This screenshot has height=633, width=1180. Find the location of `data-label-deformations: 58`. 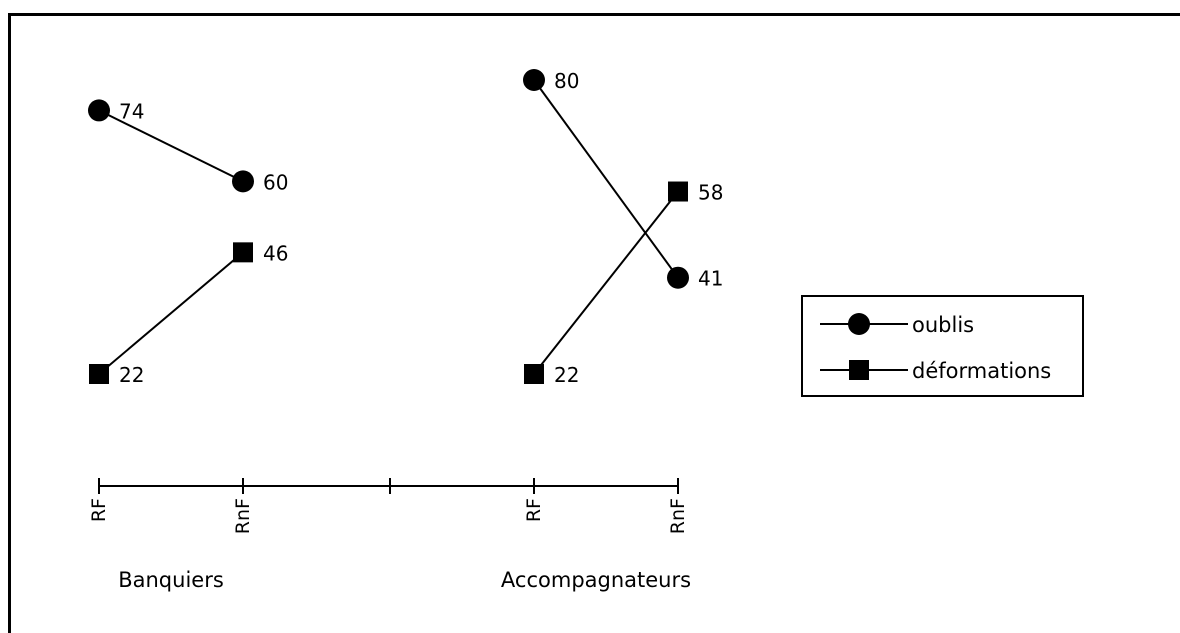

data-label-deformations: 58 is located at coordinates (710, 193).